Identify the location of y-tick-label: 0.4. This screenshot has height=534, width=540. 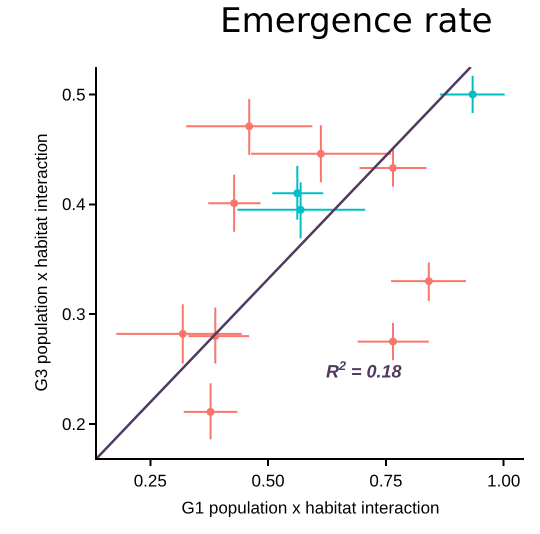
(74, 204).